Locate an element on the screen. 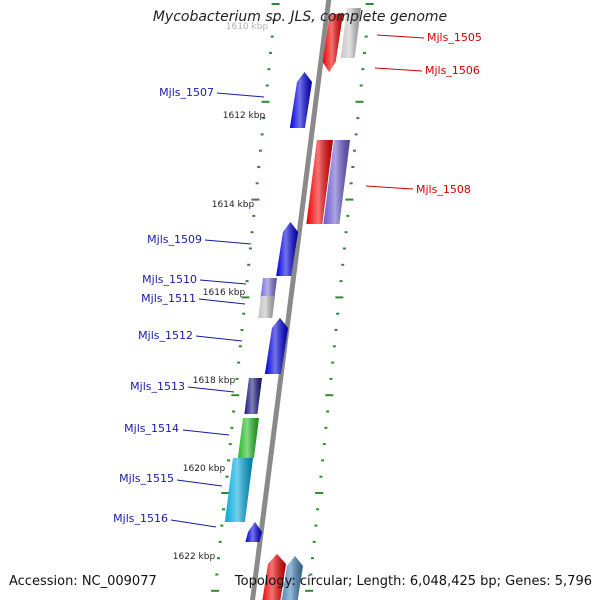  gene-label: Mjls_1516 is located at coordinates (140, 518).